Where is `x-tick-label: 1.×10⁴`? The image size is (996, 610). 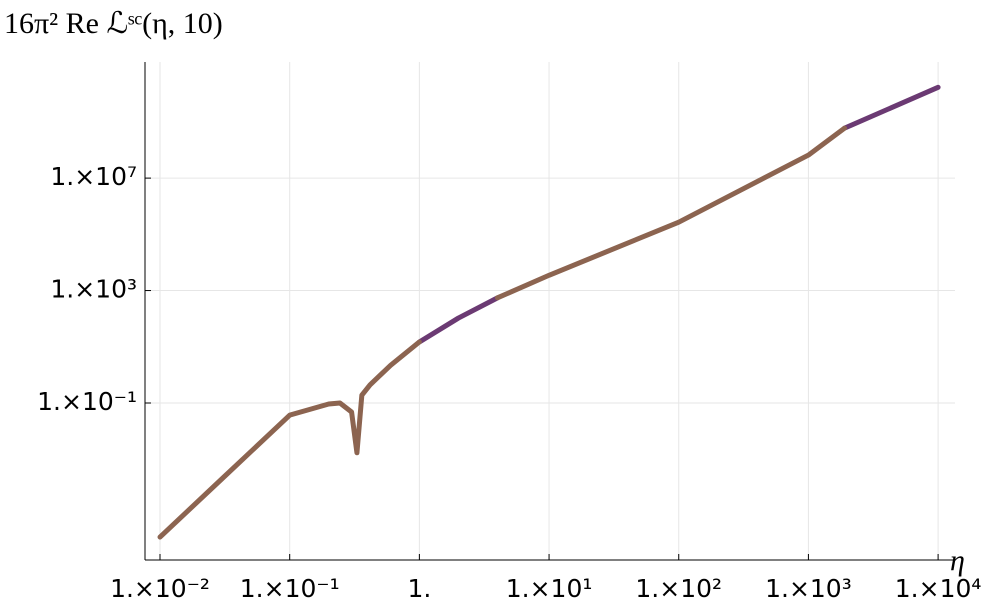 x-tick-label: 1.×10⁴ is located at coordinates (938, 588).